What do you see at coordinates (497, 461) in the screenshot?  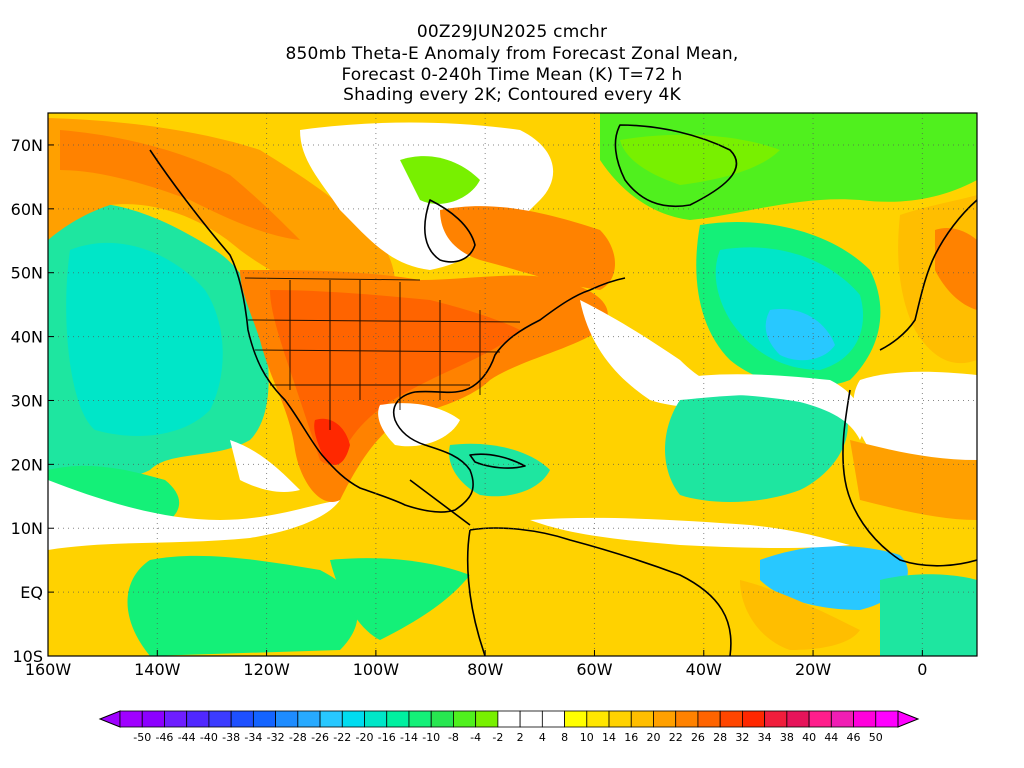 I see `cuba-outline` at bounding box center [497, 461].